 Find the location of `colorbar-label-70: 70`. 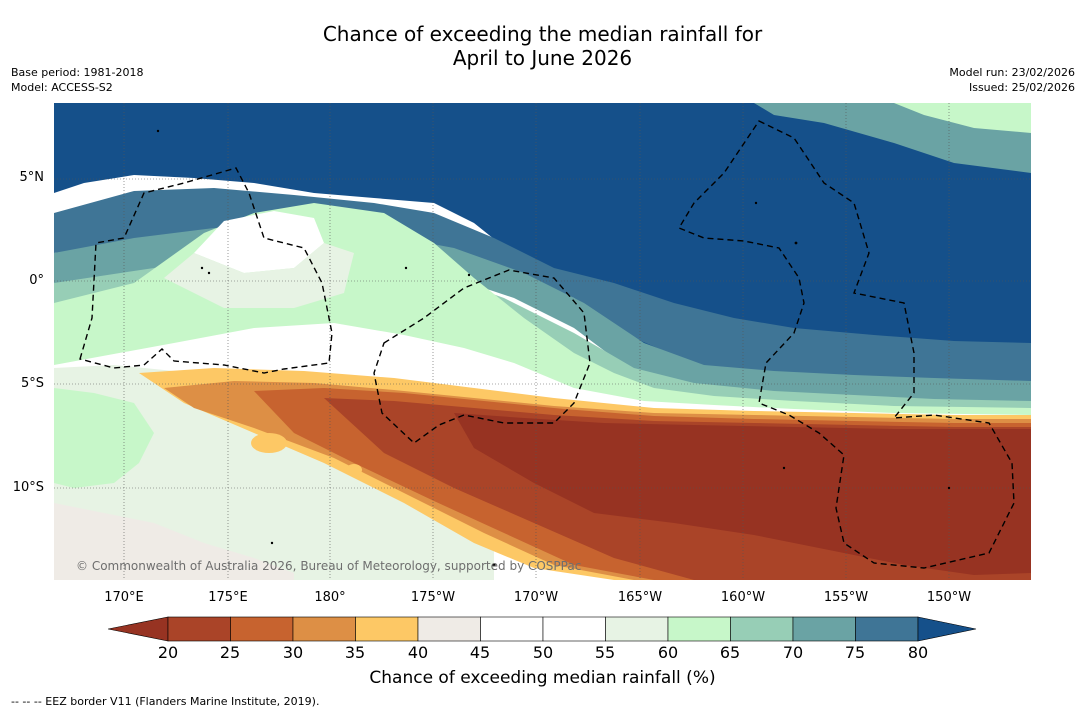

colorbar-label-70: 70 is located at coordinates (793, 652).